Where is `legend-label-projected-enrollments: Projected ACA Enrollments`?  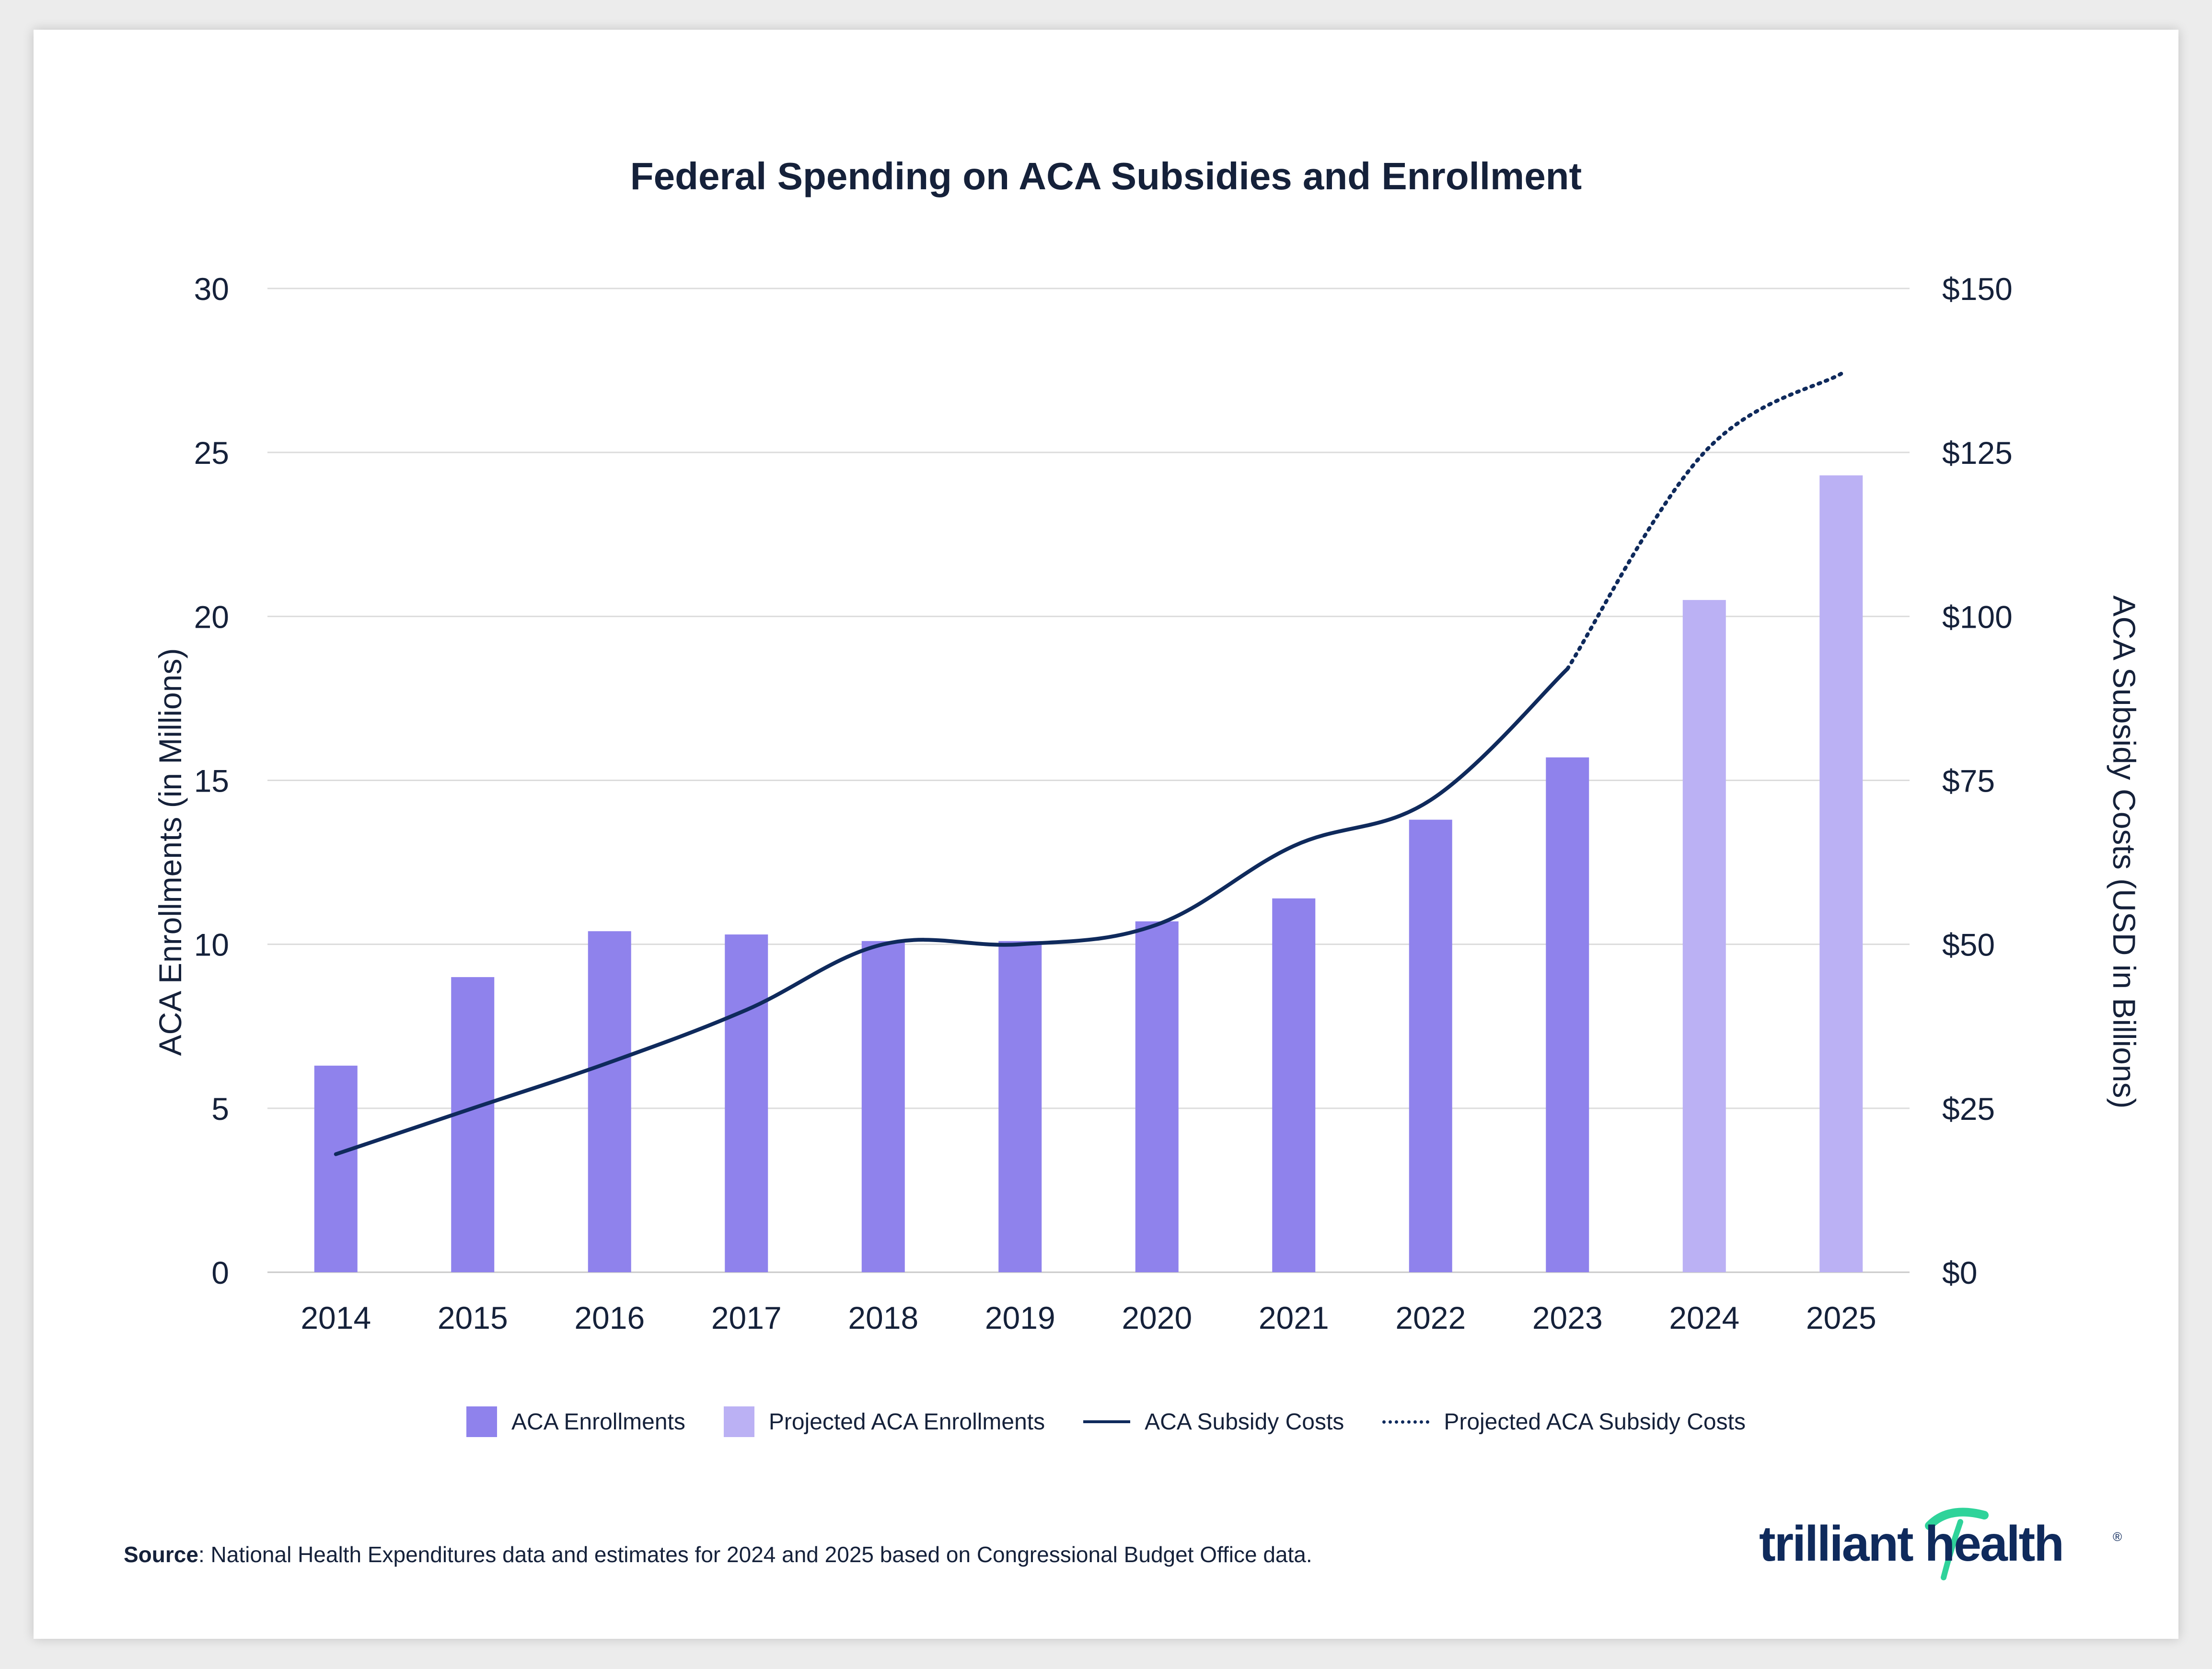
legend-label-projected-enrollments: Projected ACA Enrollments is located at coordinates (907, 1422).